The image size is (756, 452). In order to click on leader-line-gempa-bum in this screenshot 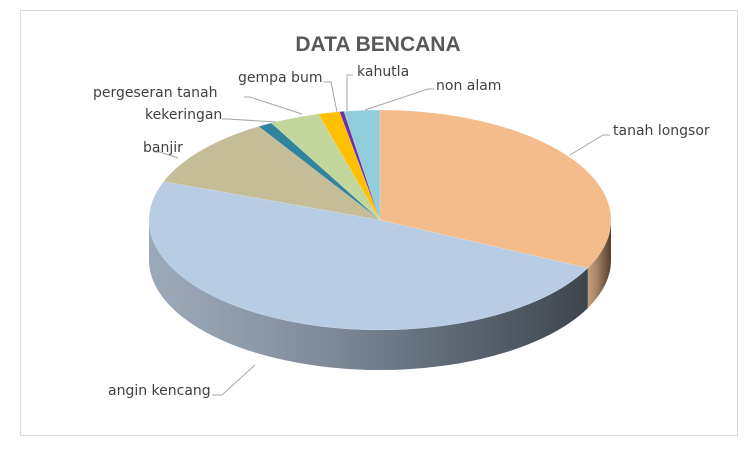, I will do `click(331, 97)`.